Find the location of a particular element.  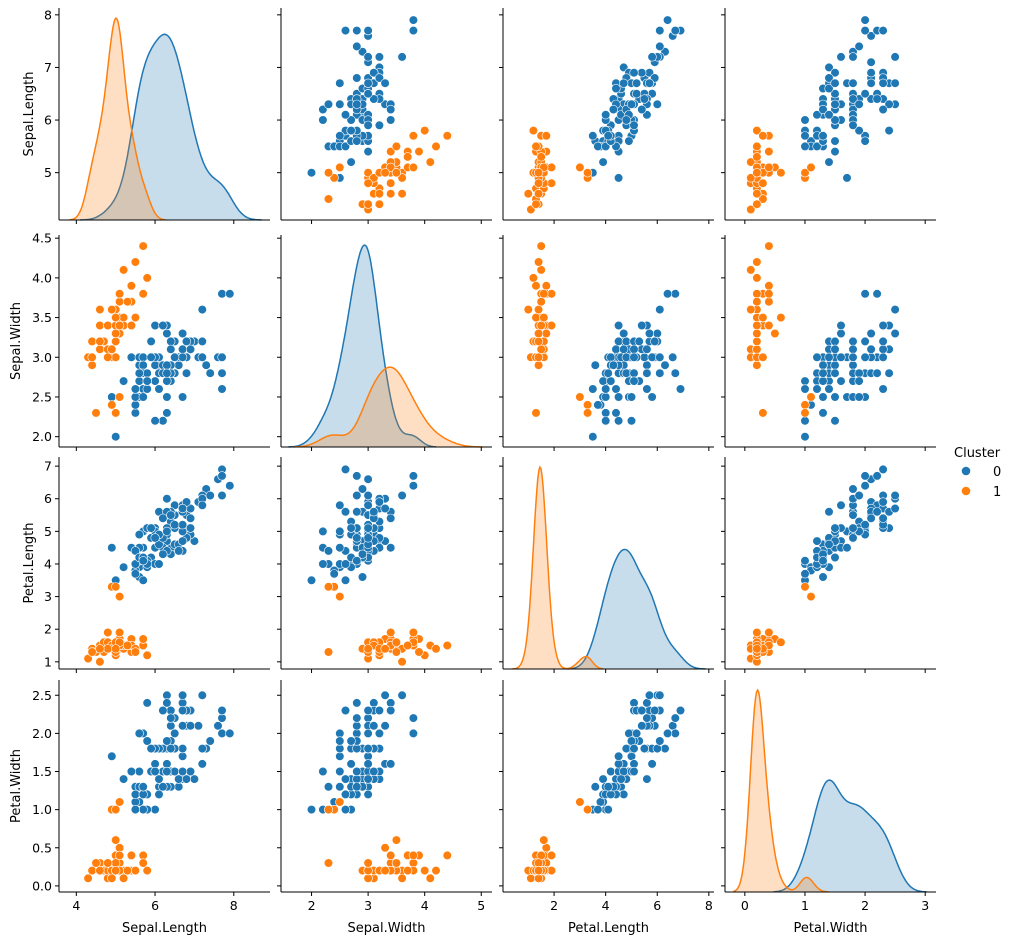

panel-sepal-length-vs-sepal-width is located at coordinates (384, 116).